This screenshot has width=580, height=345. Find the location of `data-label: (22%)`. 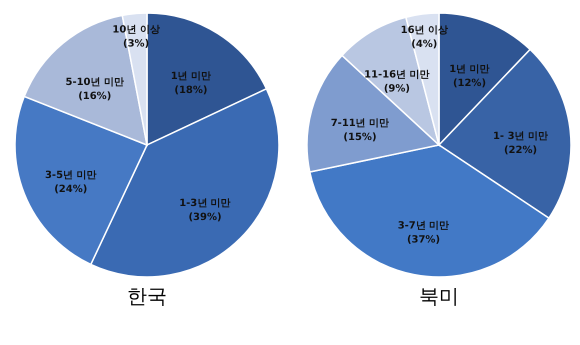

data-label: (22%) is located at coordinates (521, 150).